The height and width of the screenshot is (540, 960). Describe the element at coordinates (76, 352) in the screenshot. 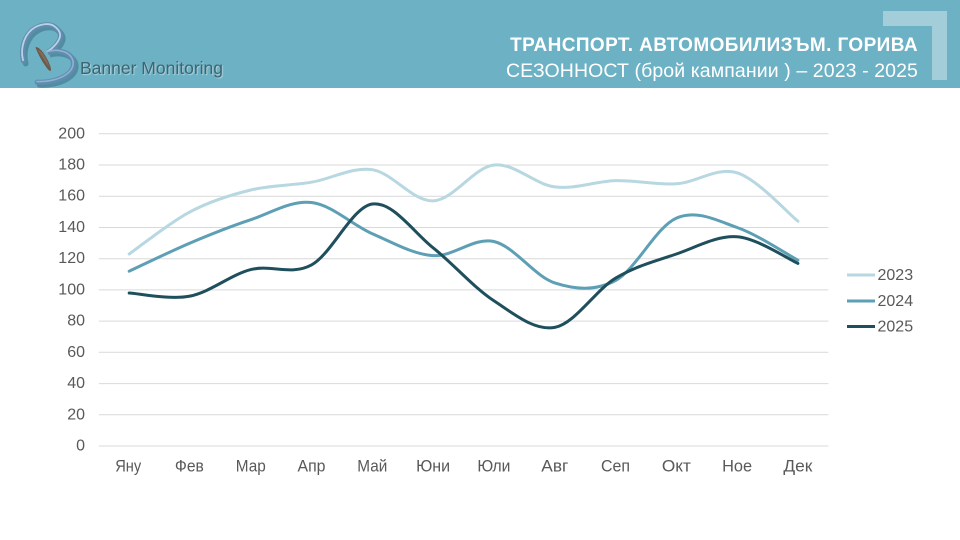

I see `svg-text: 60` at that location.